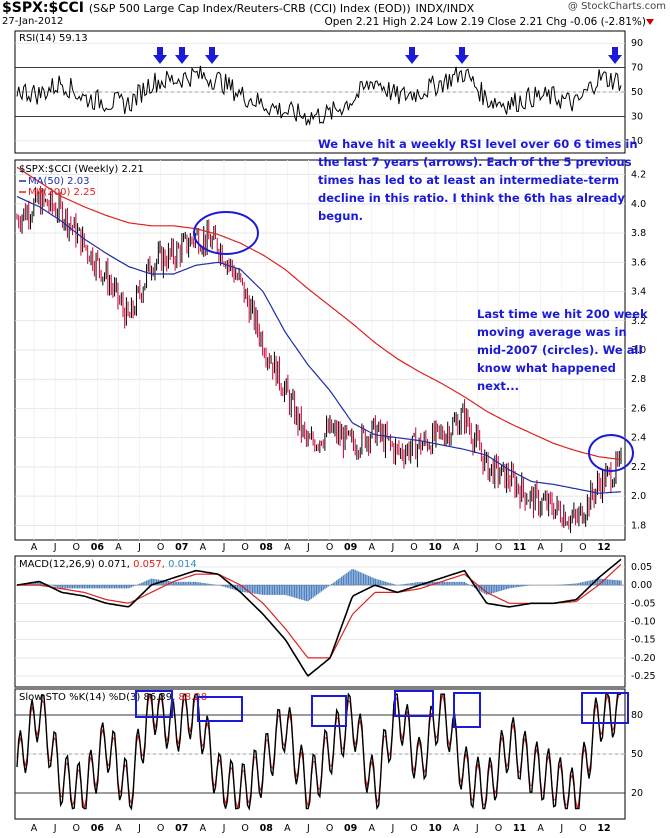  I want to click on macd-tick-label: 0.00, so click(641, 585).